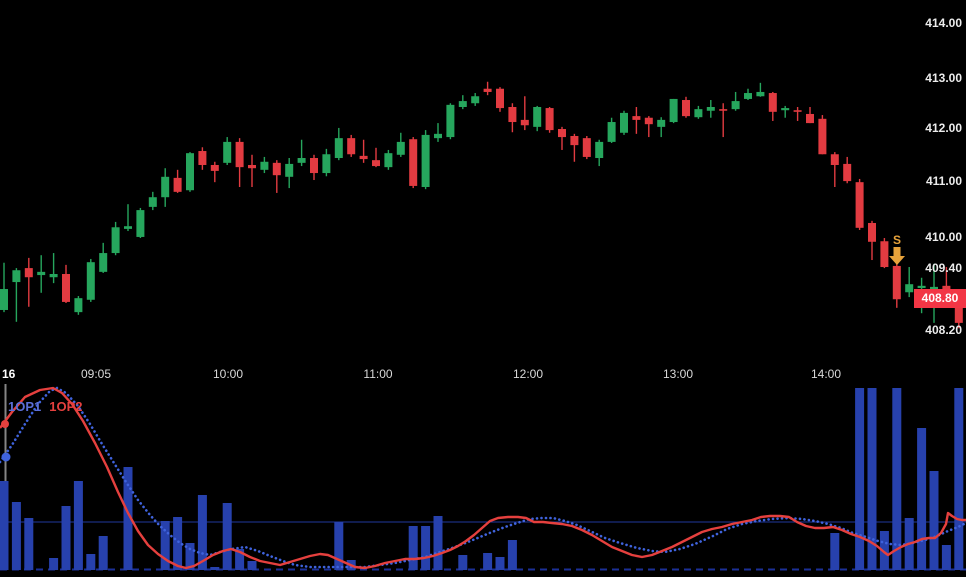 This screenshot has height=577, width=966. I want to click on time-axis-label: 14:00, so click(826, 374).